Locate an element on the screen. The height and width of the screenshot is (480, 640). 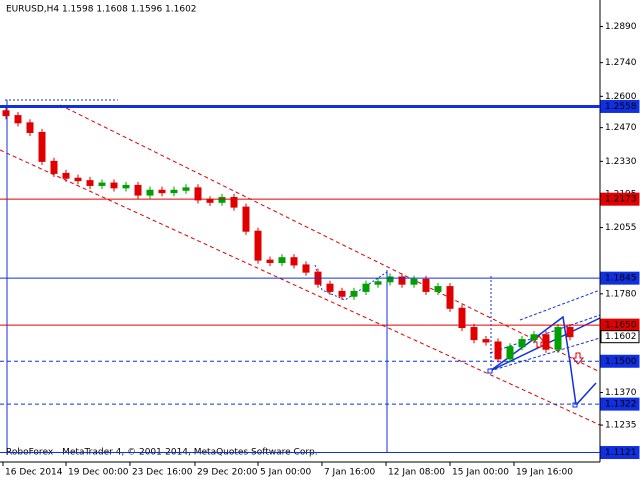
y-tick-label: 1.1370 is located at coordinates (621, 393).